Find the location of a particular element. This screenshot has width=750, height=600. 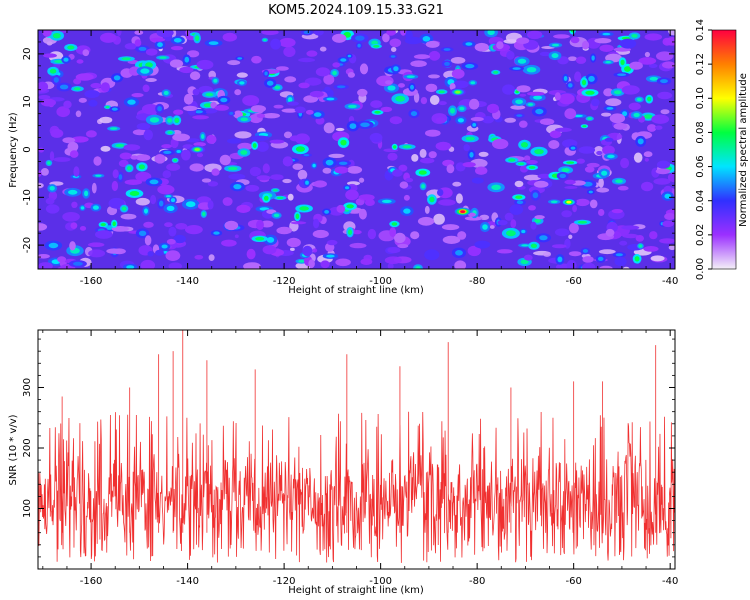

y-tick-label: -10 is located at coordinates (27, 197).